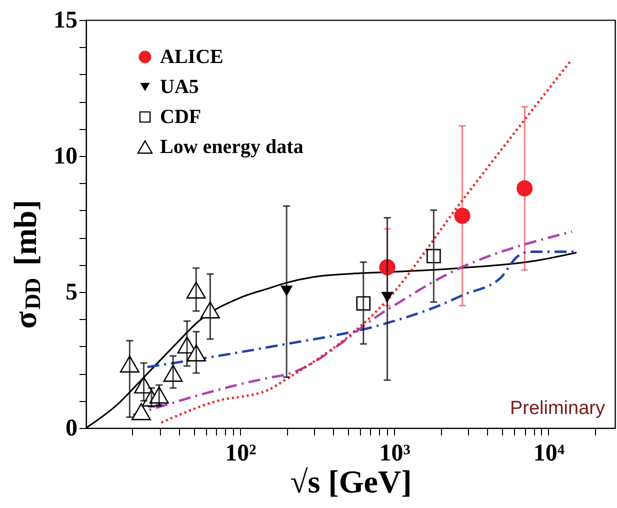 The height and width of the screenshot is (508, 617). Describe the element at coordinates (558, 408) in the screenshot. I see `annotation: Preliminary` at that location.